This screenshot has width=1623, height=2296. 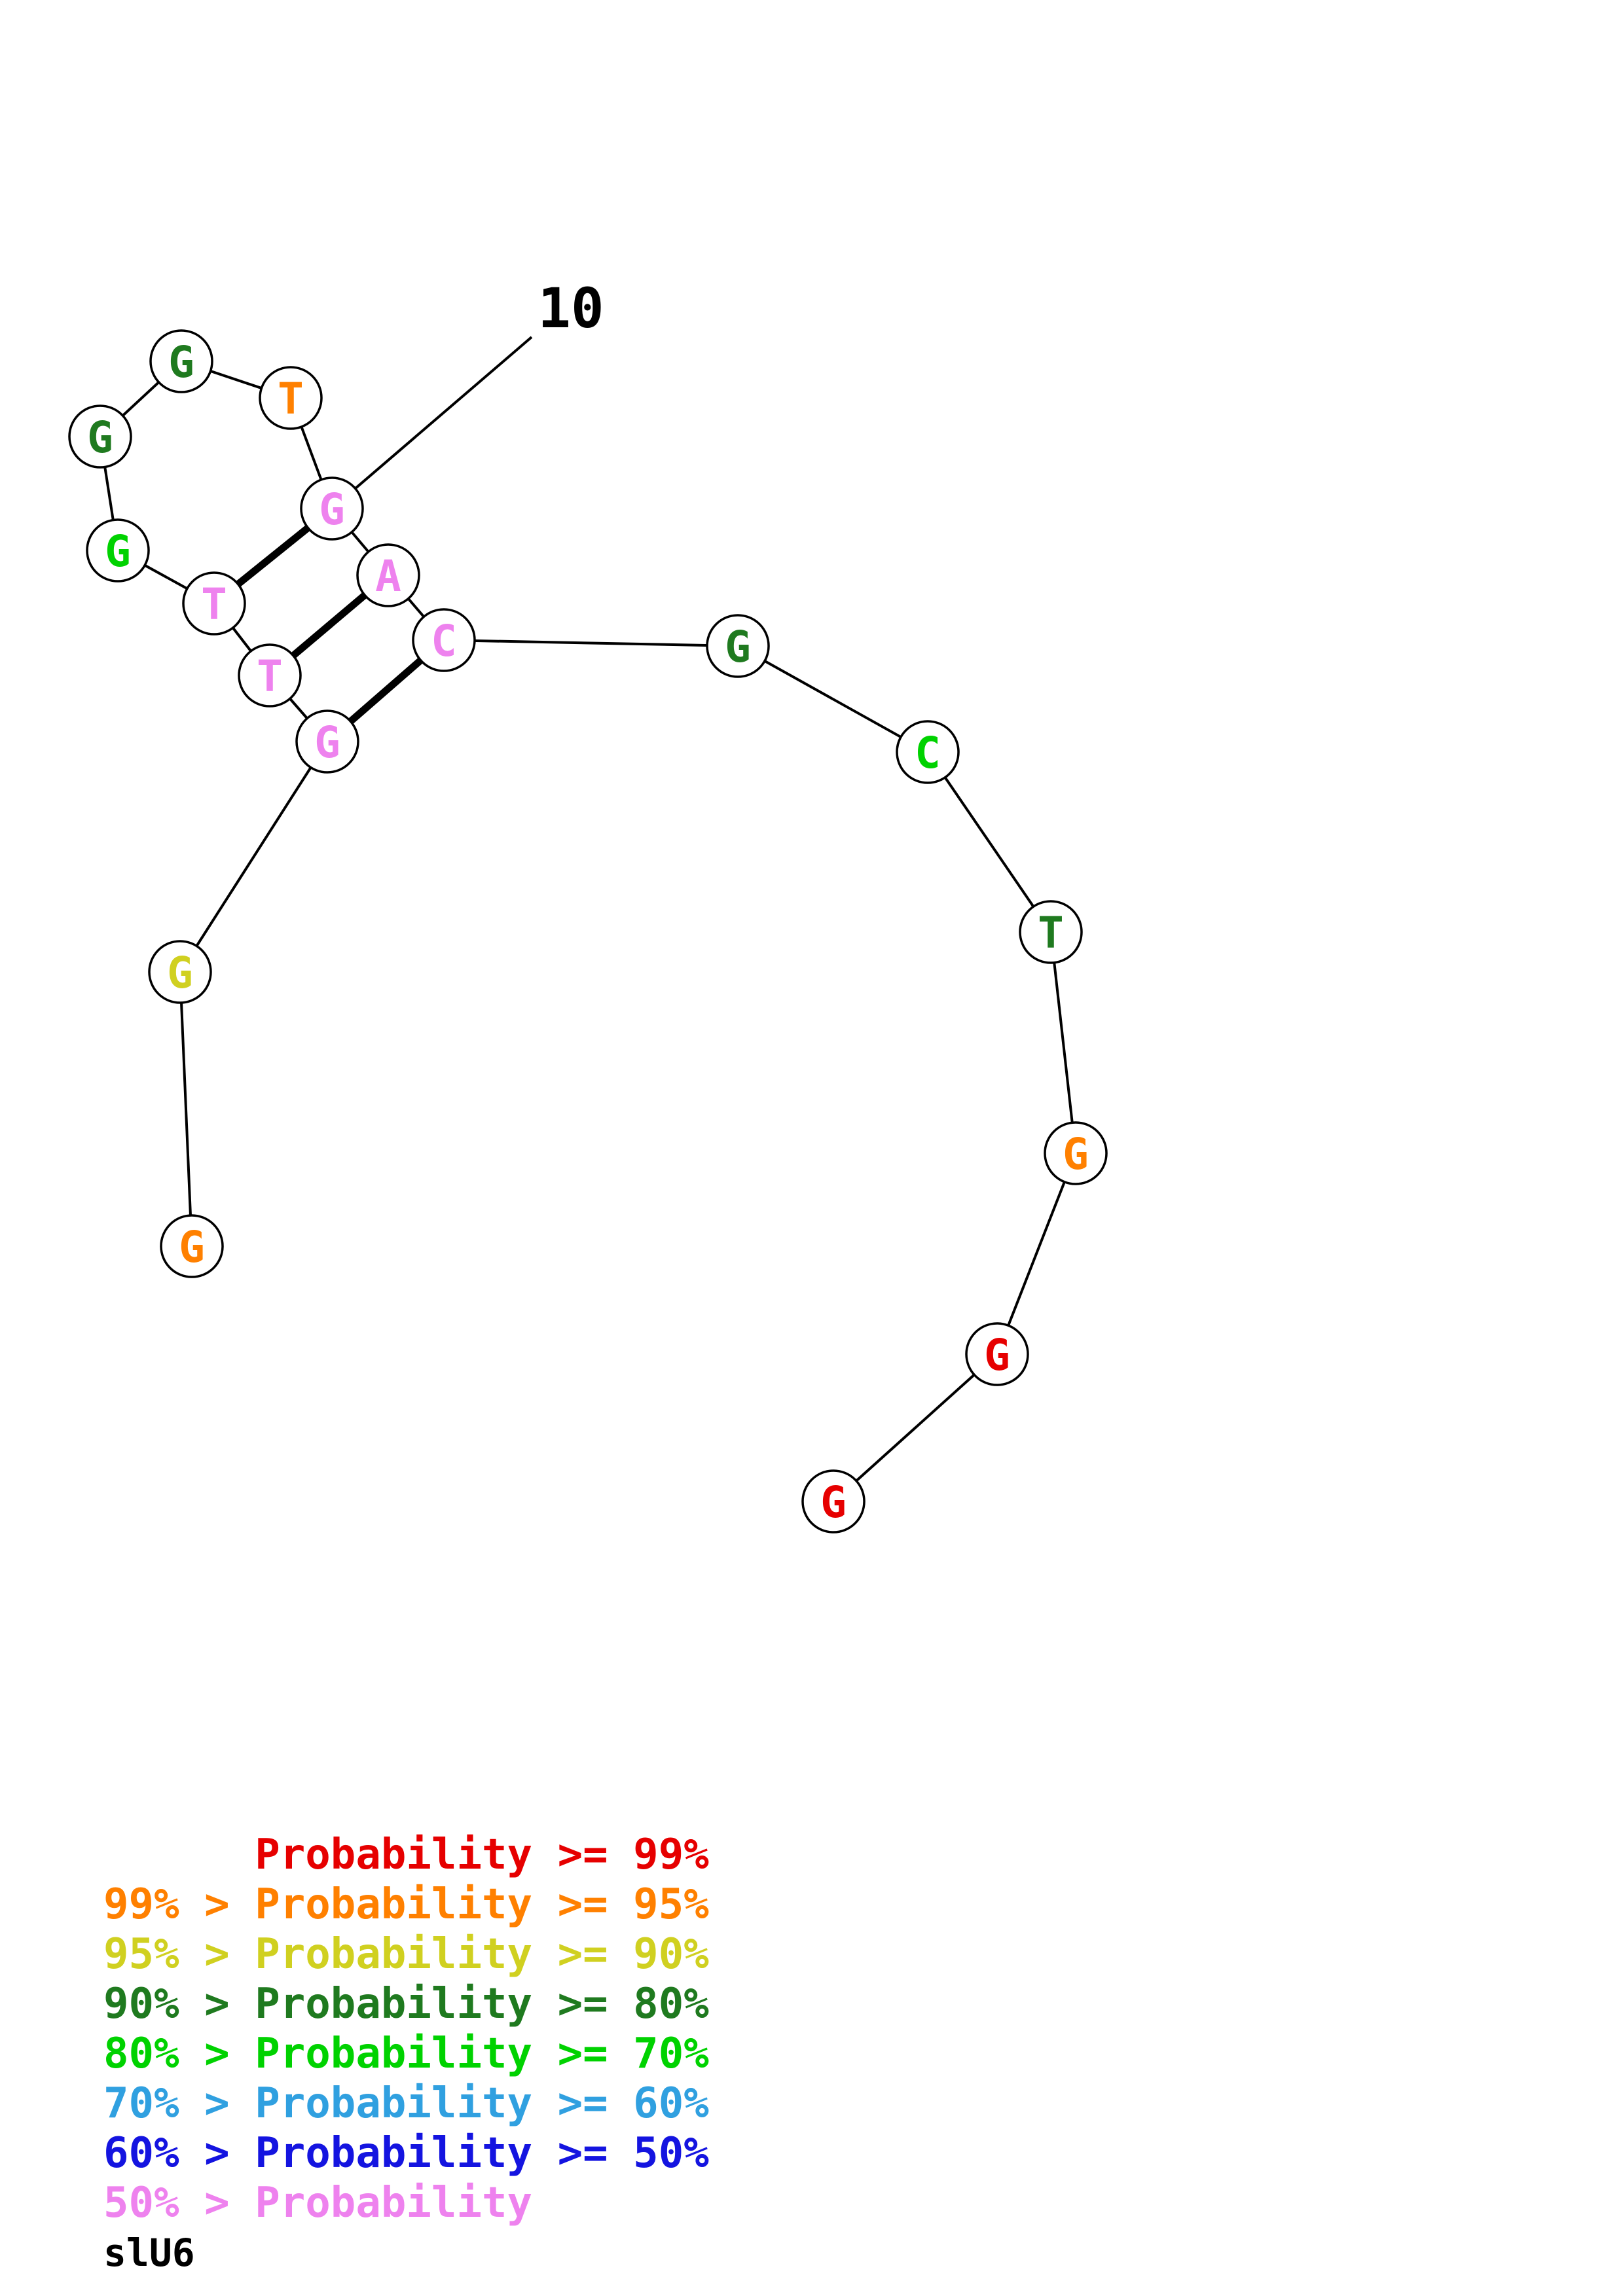 I want to click on legend-row: Probability >= 99%, so click(x=406, y=1855).